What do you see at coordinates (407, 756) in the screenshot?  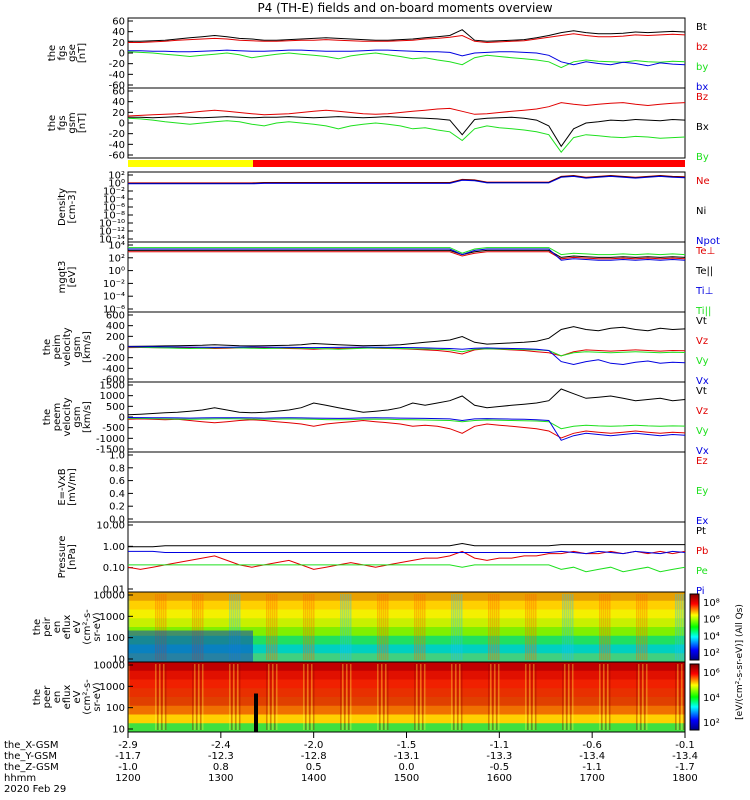 I see `x-tick-label: -13.1` at bounding box center [407, 756].